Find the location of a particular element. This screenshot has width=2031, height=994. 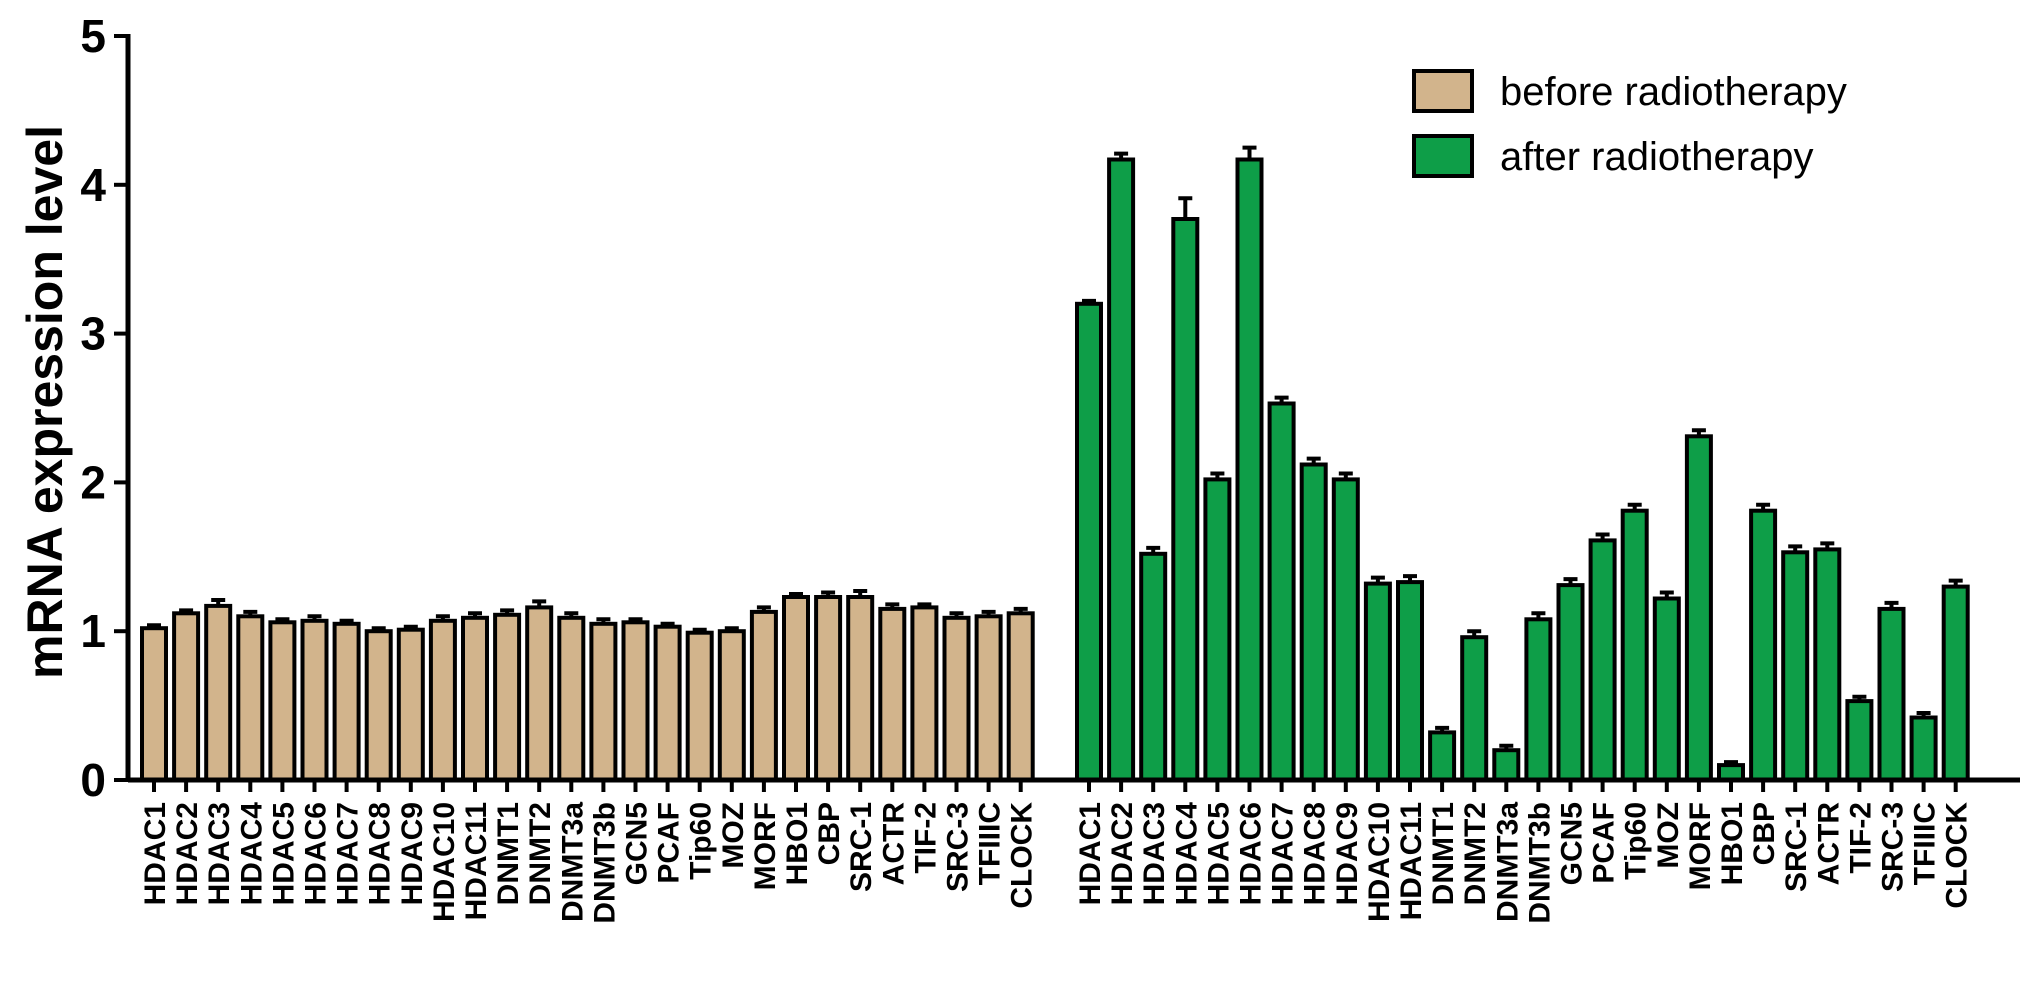

bar-after-HDAC10 is located at coordinates (1377, 681).